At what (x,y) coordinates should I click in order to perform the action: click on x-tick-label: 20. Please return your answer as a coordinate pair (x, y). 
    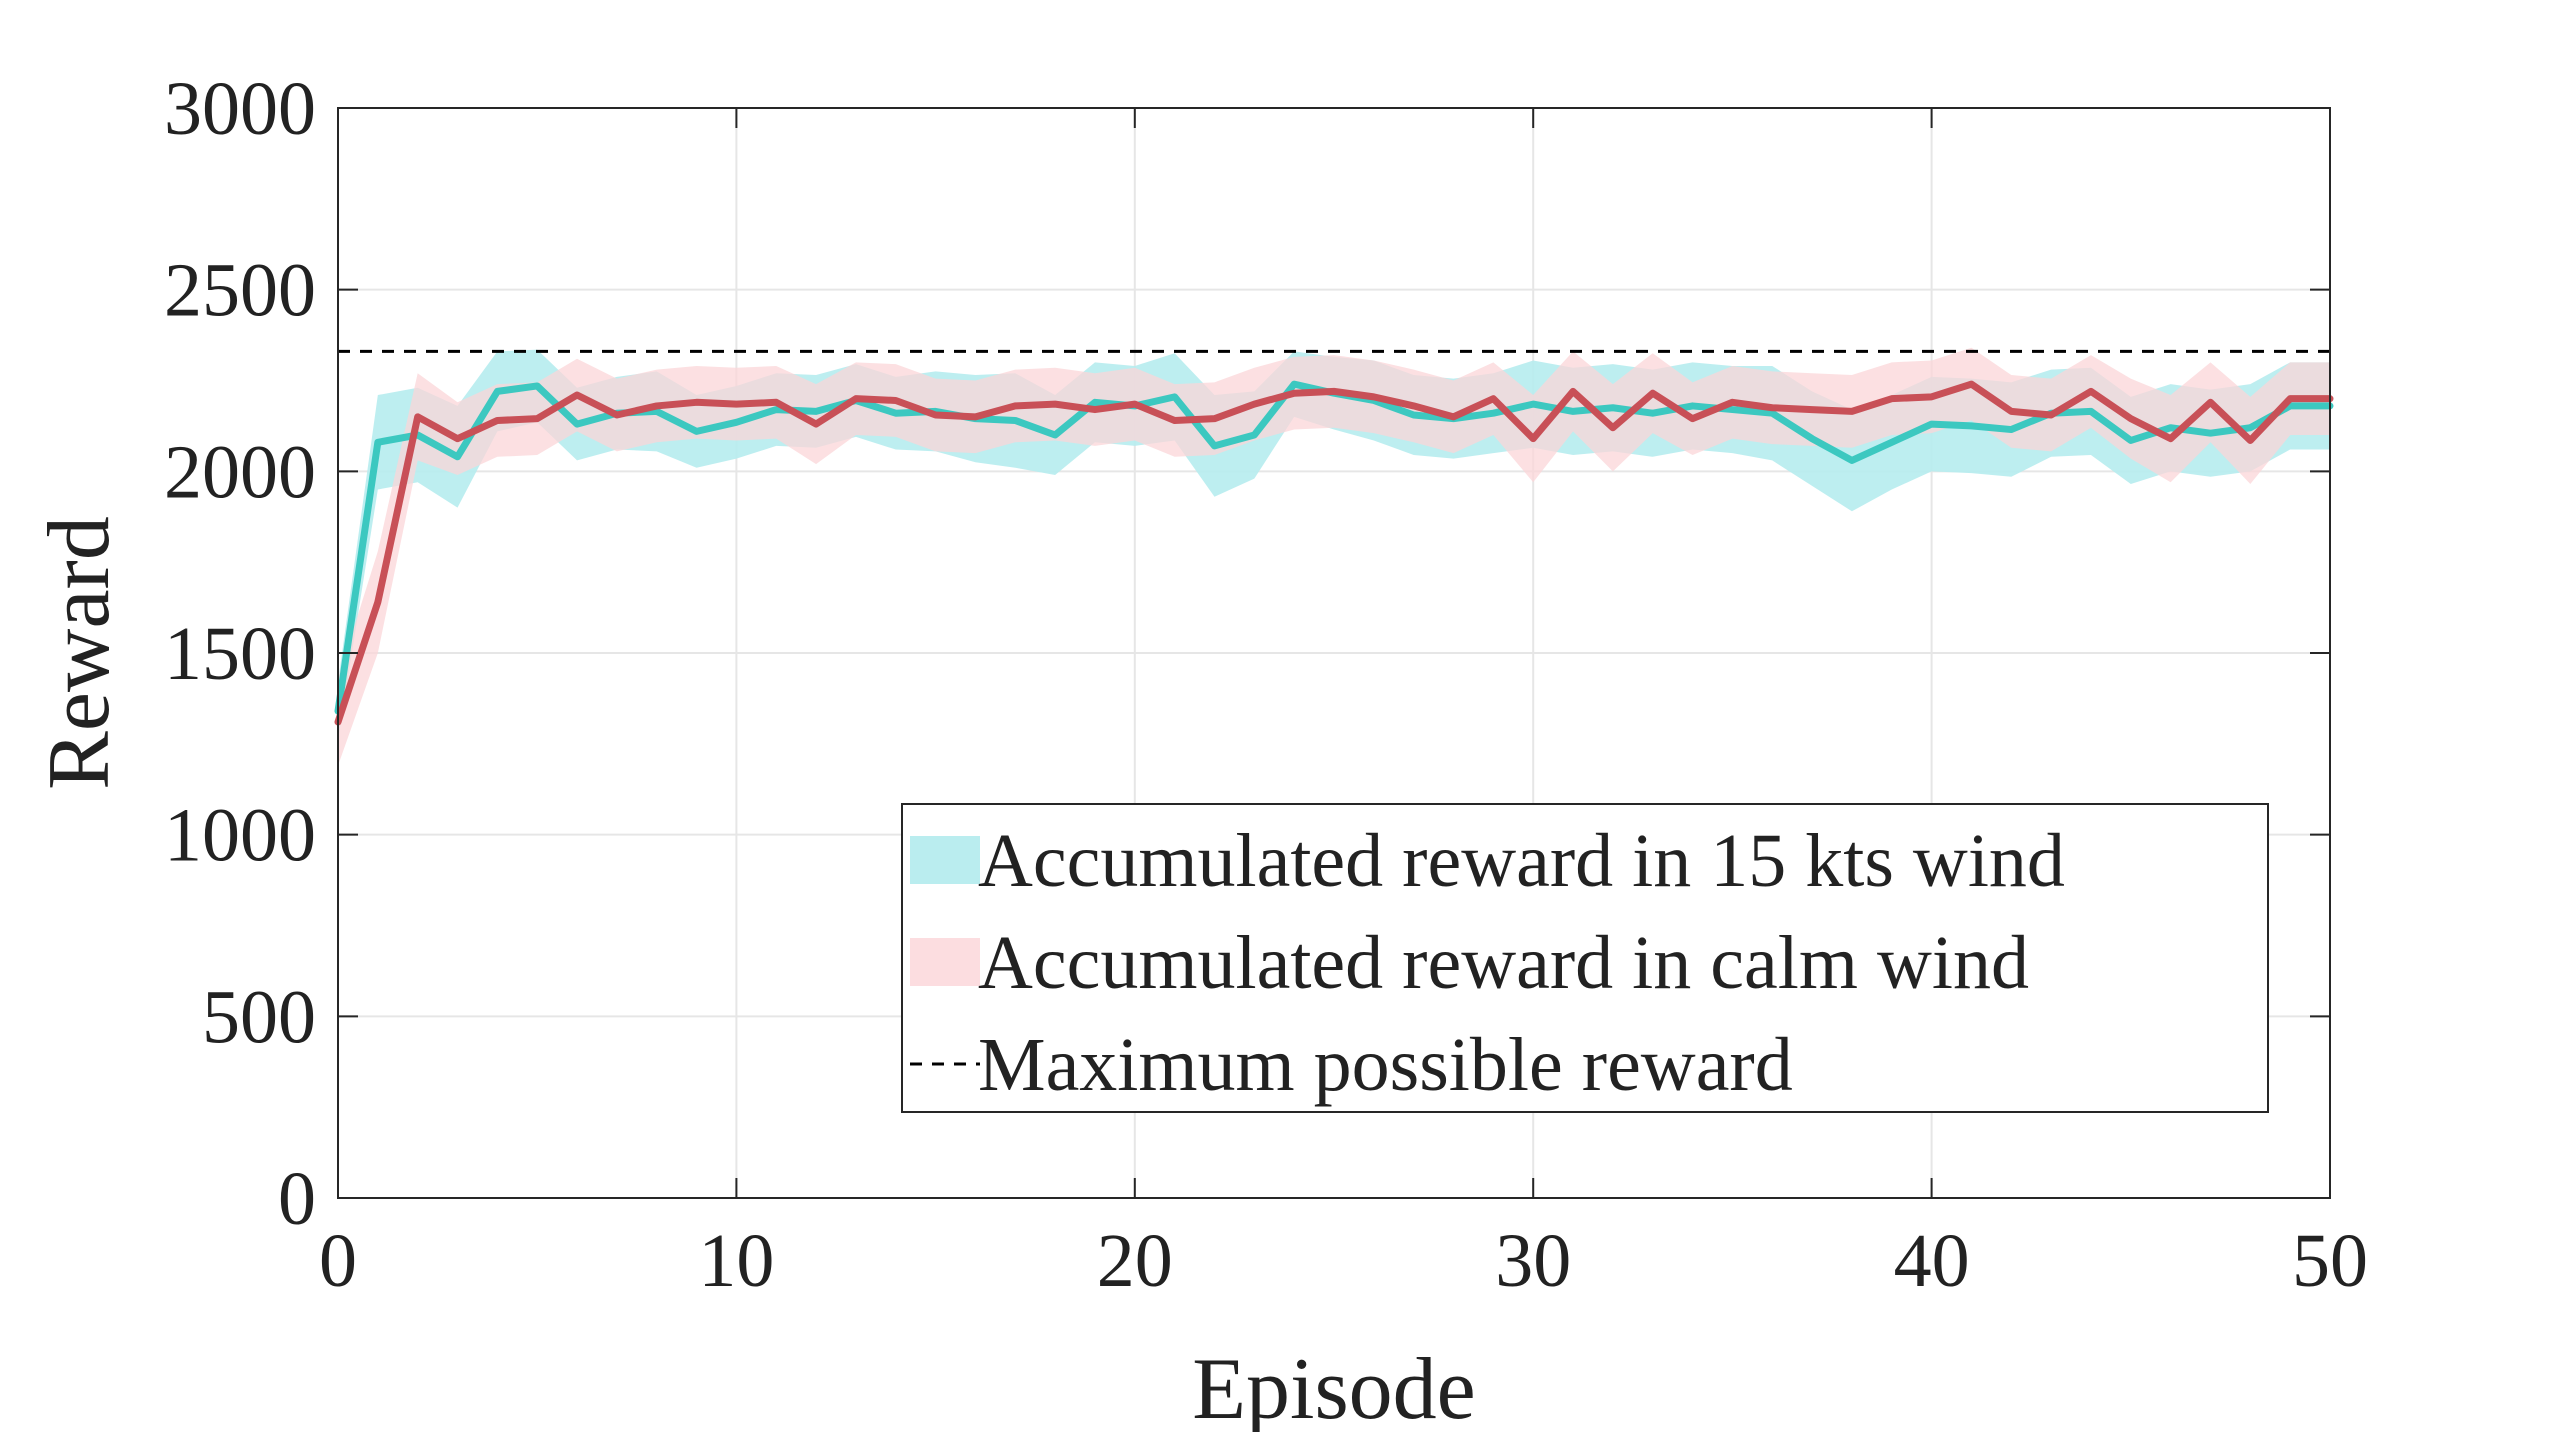
    Looking at the image, I should click on (1135, 1261).